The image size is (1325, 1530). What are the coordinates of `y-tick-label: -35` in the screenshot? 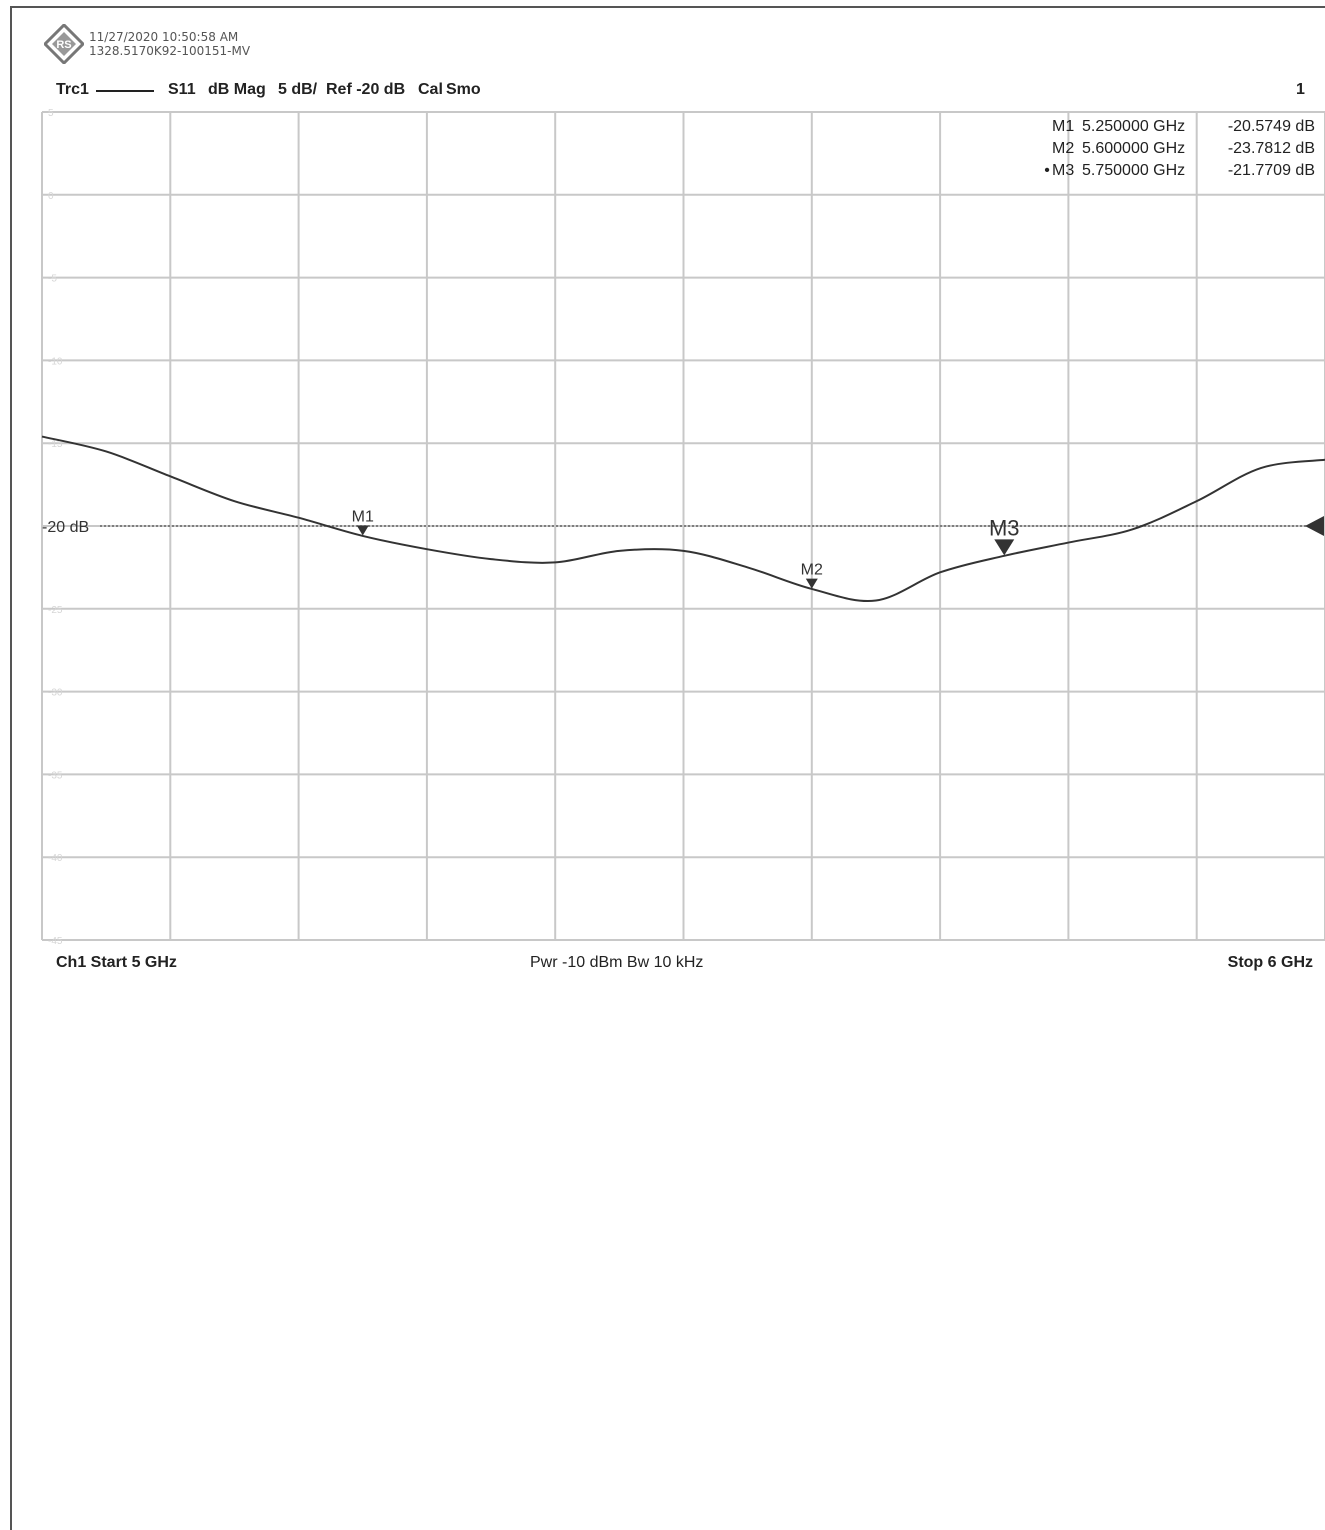 It's located at (55, 775).